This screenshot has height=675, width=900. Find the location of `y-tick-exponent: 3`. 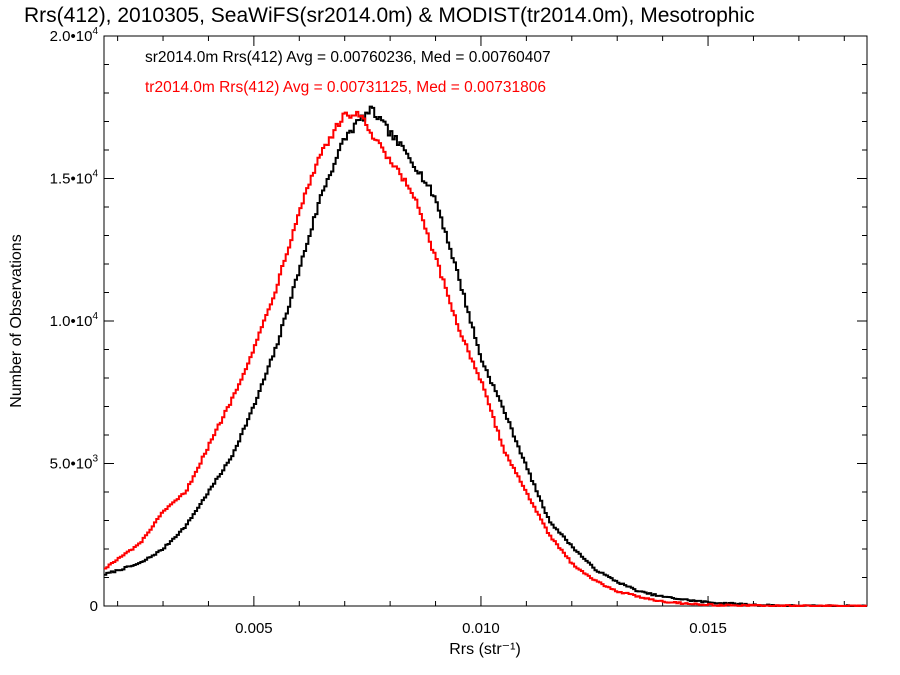

y-tick-exponent: 3 is located at coordinates (95, 459).